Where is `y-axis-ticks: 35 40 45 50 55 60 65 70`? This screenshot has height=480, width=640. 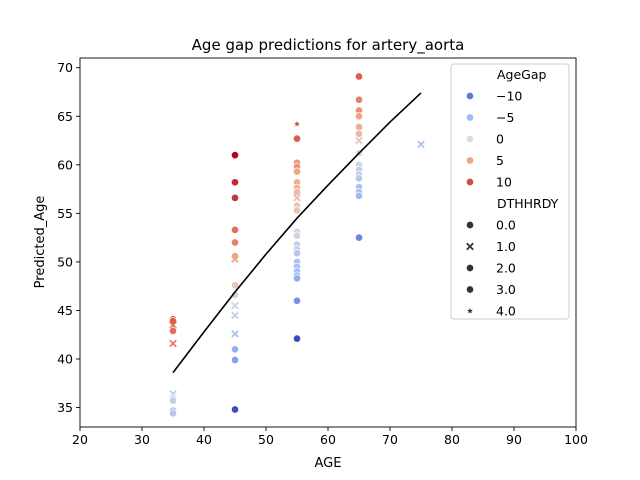 y-axis-ticks: 35 40 45 50 55 60 65 70 is located at coordinates (68, 237).